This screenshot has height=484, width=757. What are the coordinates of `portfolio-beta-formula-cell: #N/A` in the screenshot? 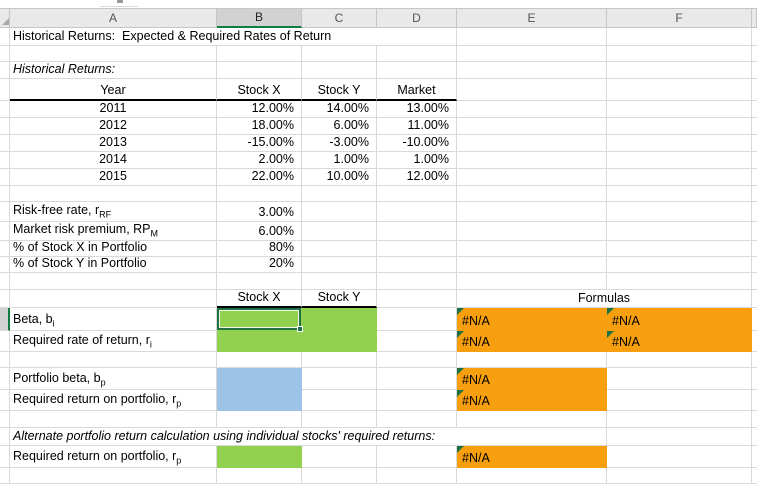 It's located at (532, 379).